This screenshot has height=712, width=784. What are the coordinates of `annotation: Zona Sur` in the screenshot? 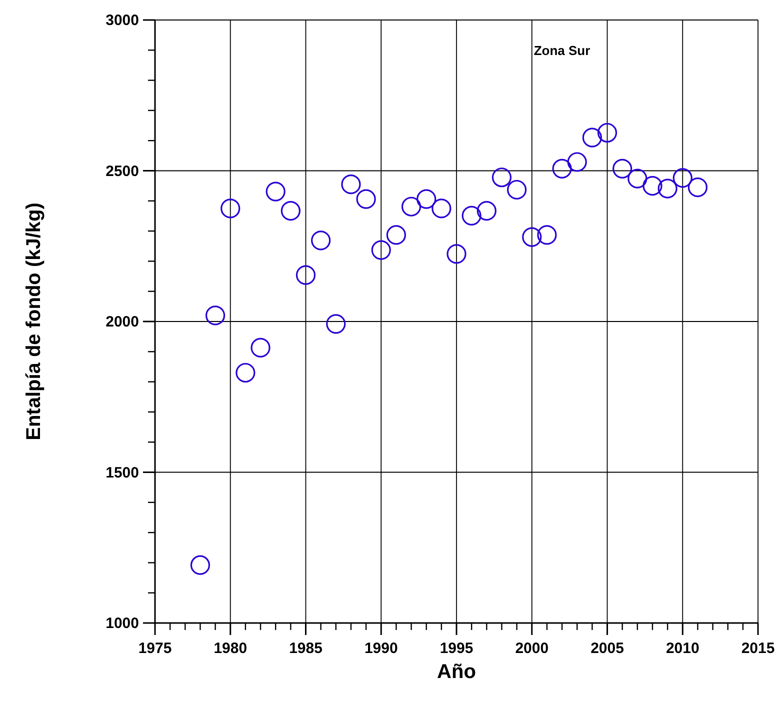 It's located at (562, 50).